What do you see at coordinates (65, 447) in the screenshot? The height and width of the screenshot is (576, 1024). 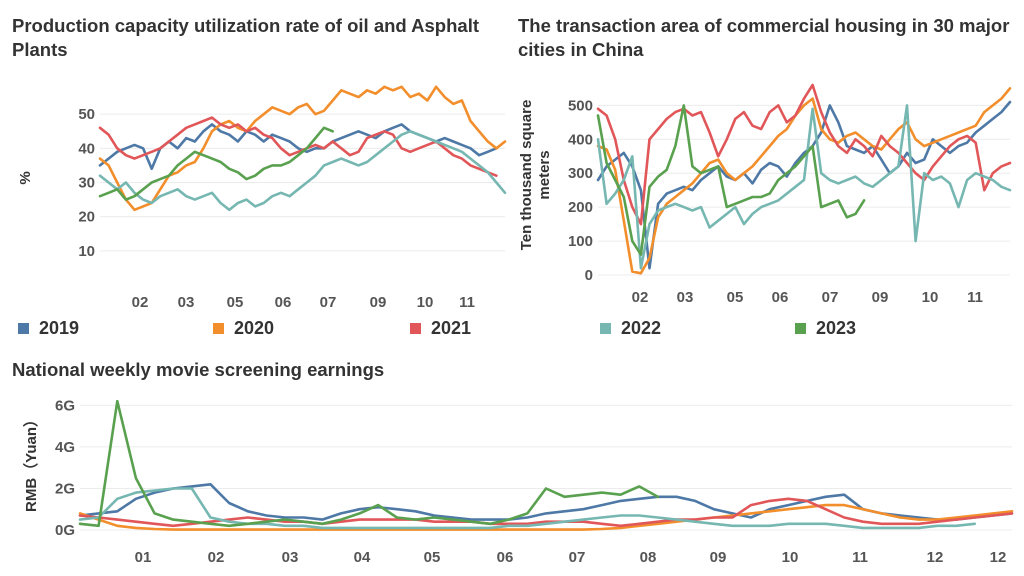 I see `y-tick-label: 4G` at bounding box center [65, 447].